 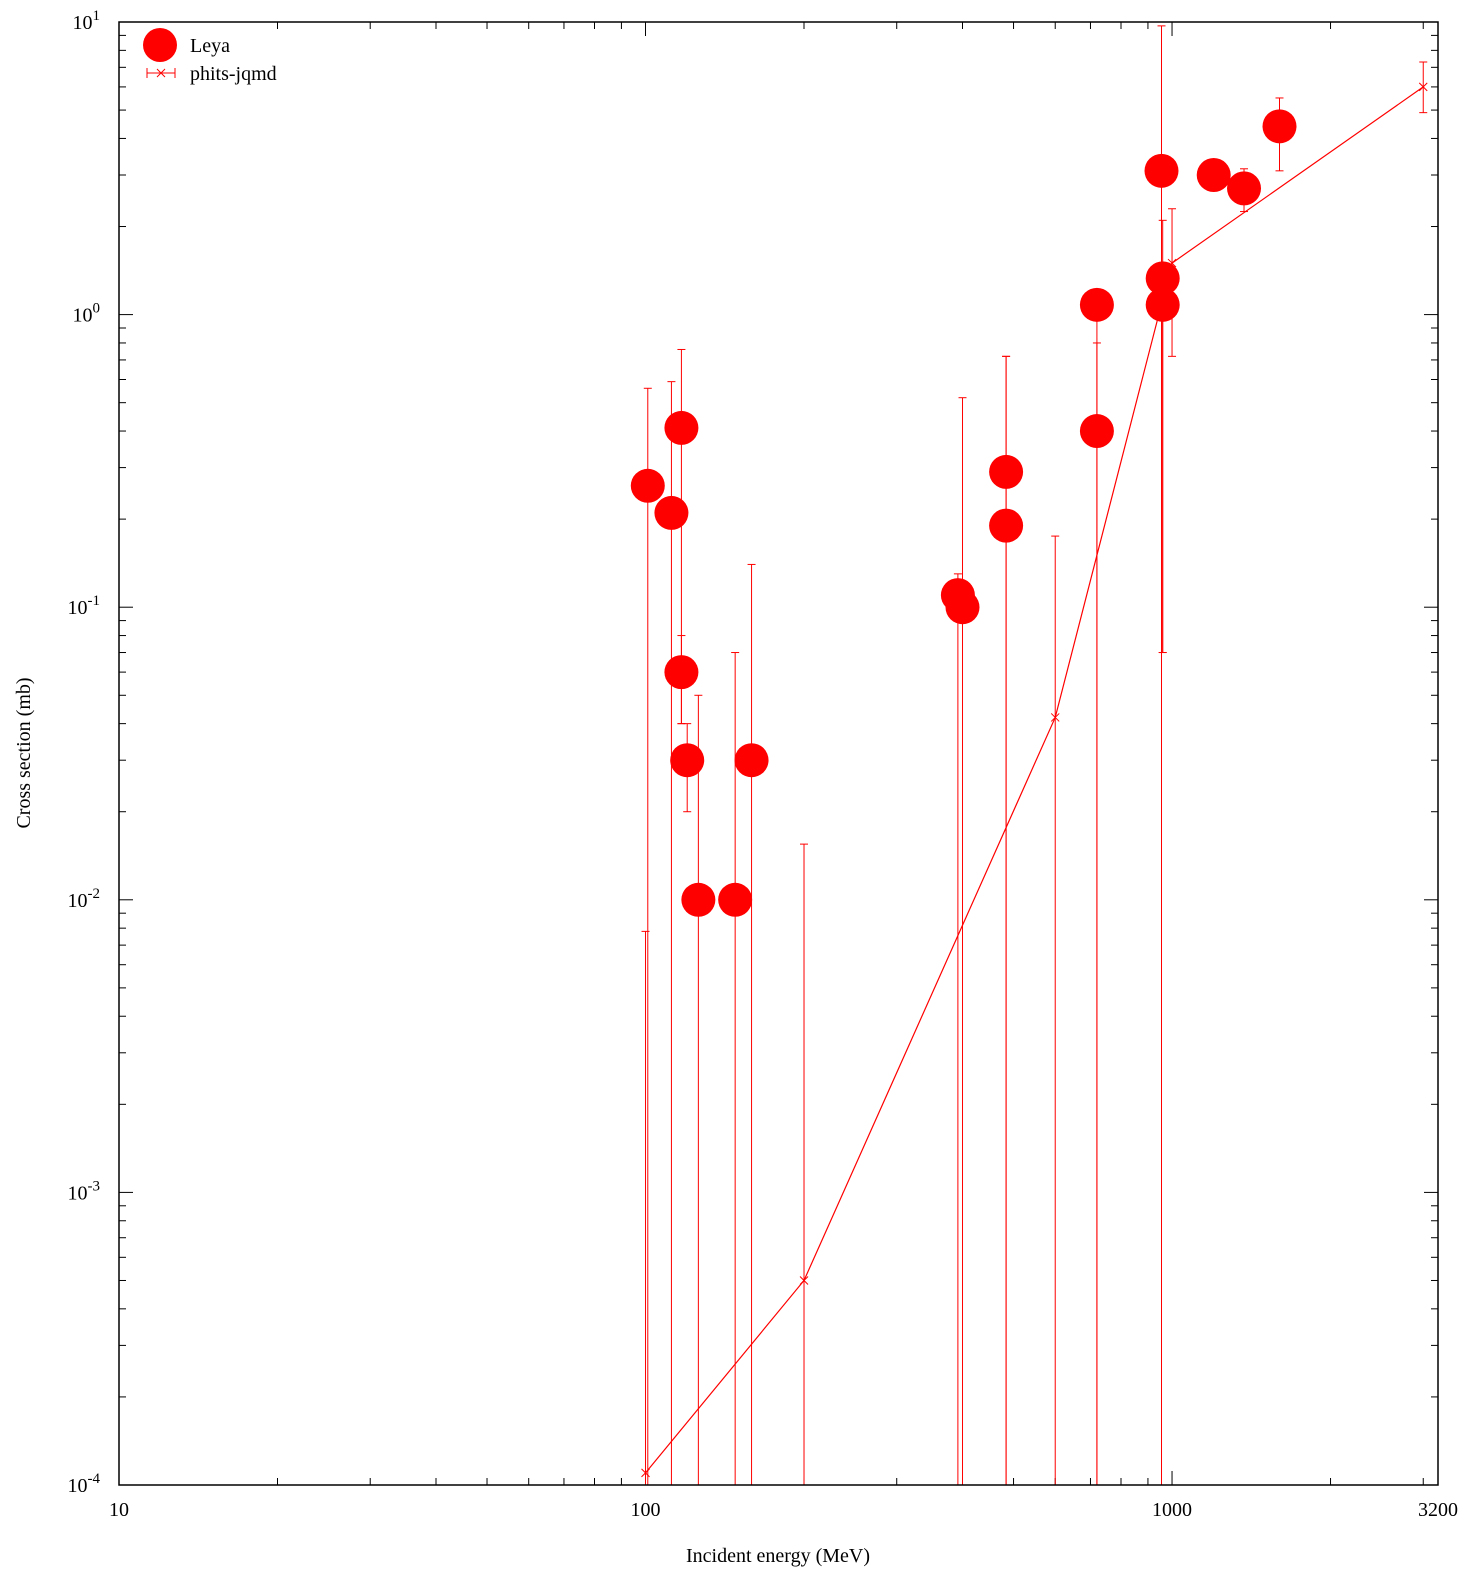 I want to click on x-tick-label: 100, so click(x=646, y=1510).